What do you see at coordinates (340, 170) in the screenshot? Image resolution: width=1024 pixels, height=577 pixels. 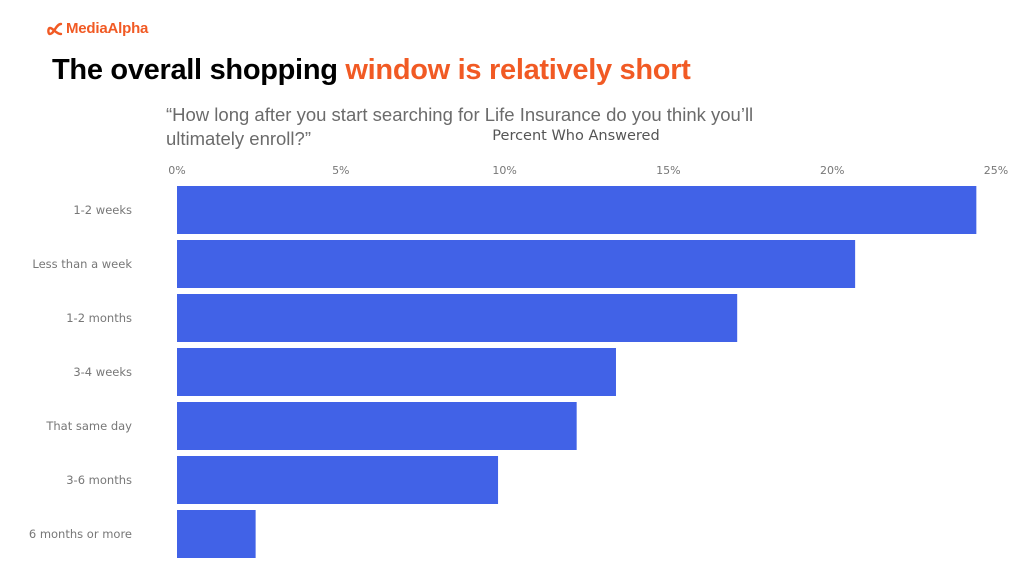 I see `x-tick-label: 5%` at bounding box center [340, 170].